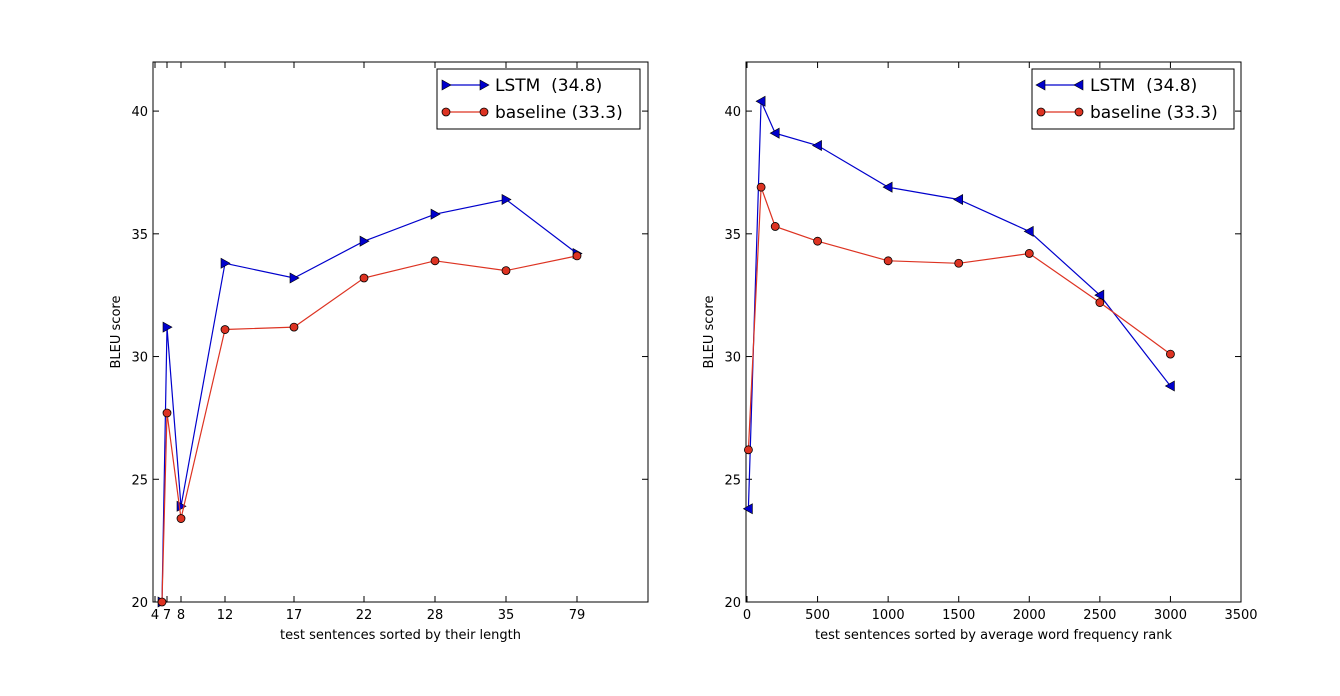 This screenshot has width=1340, height=696. What do you see at coordinates (958, 615) in the screenshot?
I see `x-tick-label: 1500` at bounding box center [958, 615].